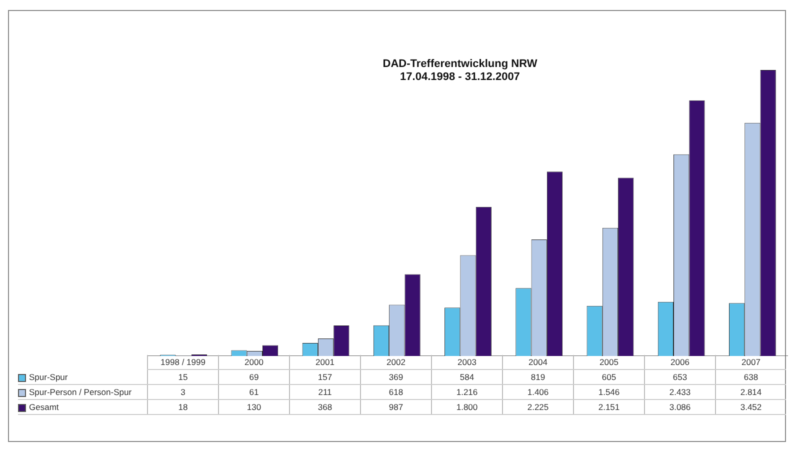 This screenshot has width=790, height=458. Describe the element at coordinates (538, 407) in the screenshot. I see `data-label: 2.225` at that location.